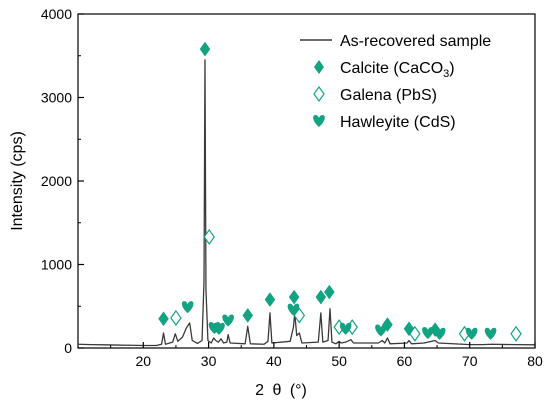 This screenshot has width=550, height=407. Describe the element at coordinates (209, 361) in the screenshot. I see `x-tick-label: 30` at that location.